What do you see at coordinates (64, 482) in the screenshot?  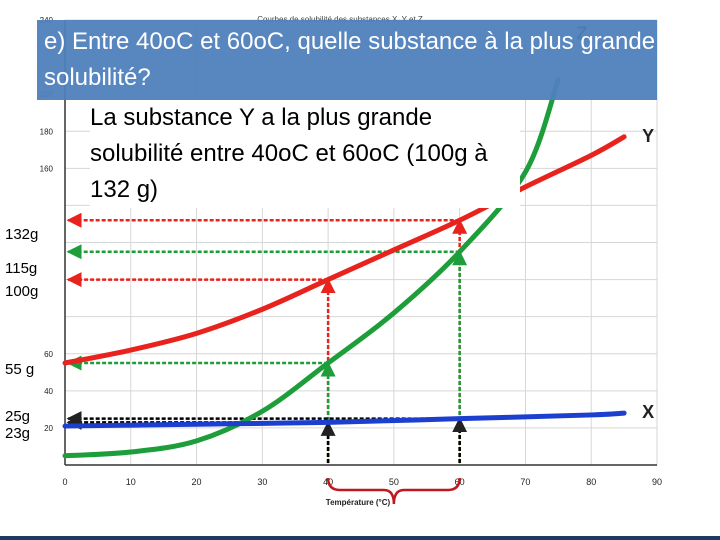 I see `x-tick-label: 0` at bounding box center [64, 482].